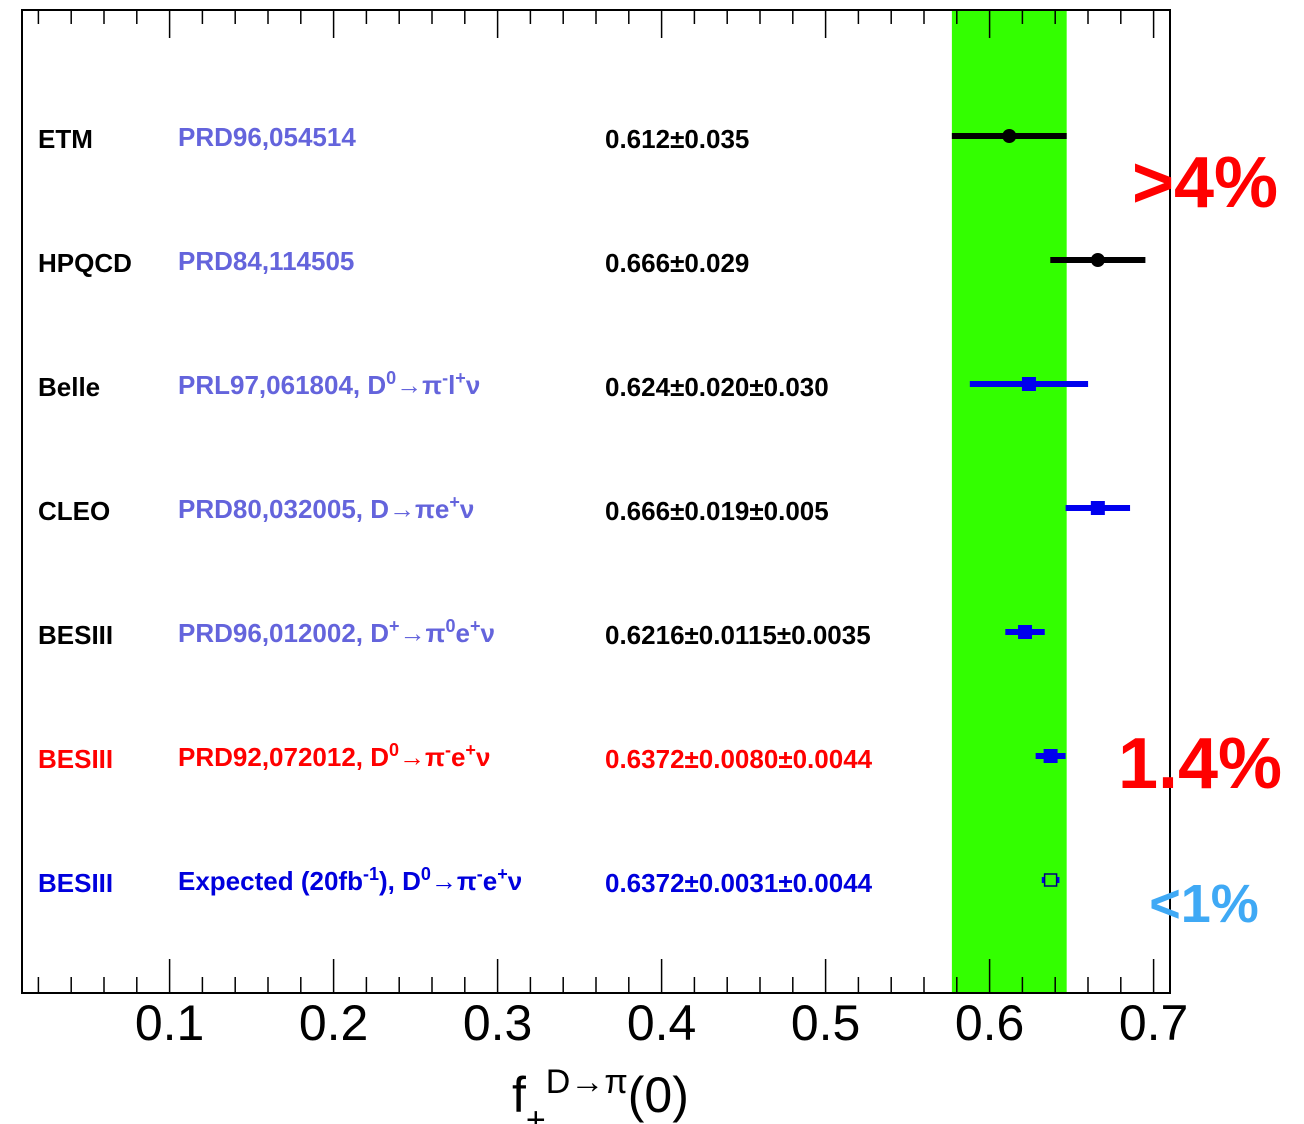 Image resolution: width=1304 pixels, height=1124 pixels. Describe the element at coordinates (1204, 904) in the screenshot. I see `annotation: <1%` at that location.